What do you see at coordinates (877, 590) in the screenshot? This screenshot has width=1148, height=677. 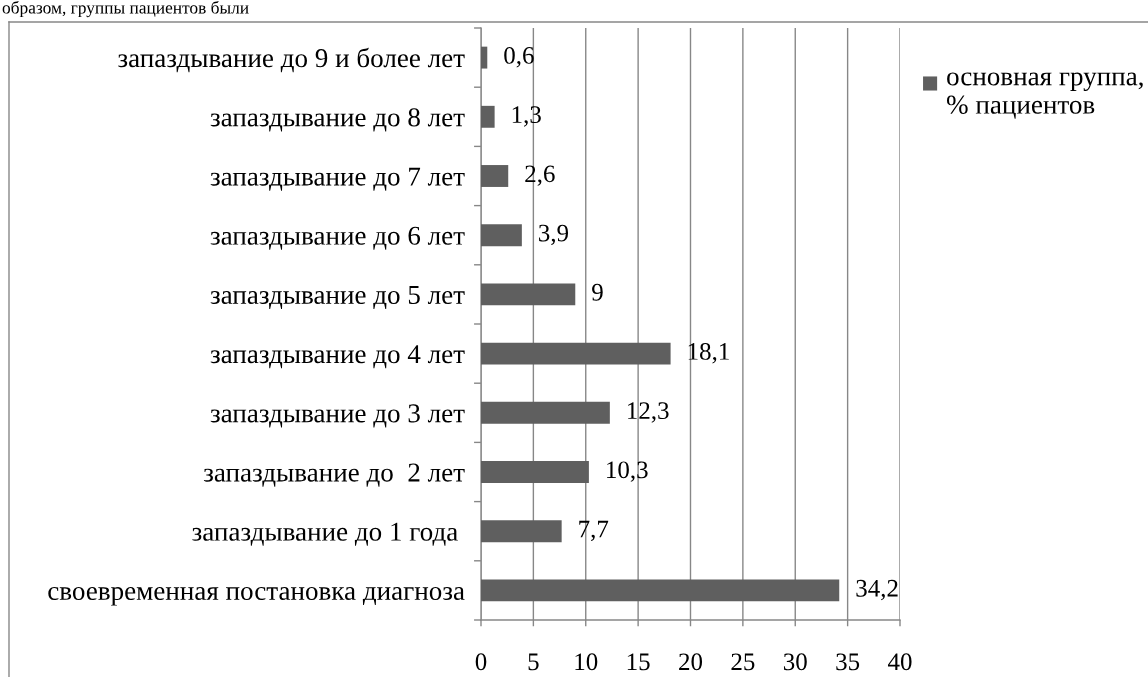 I see `data-label: 34,2` at bounding box center [877, 590].